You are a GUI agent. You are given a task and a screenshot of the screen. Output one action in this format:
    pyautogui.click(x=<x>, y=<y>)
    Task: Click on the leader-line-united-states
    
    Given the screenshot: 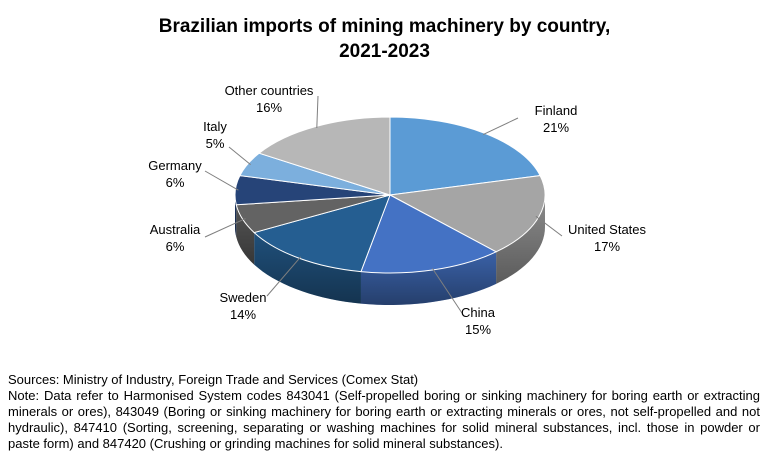 What is the action you would take?
    pyautogui.click(x=549, y=226)
    